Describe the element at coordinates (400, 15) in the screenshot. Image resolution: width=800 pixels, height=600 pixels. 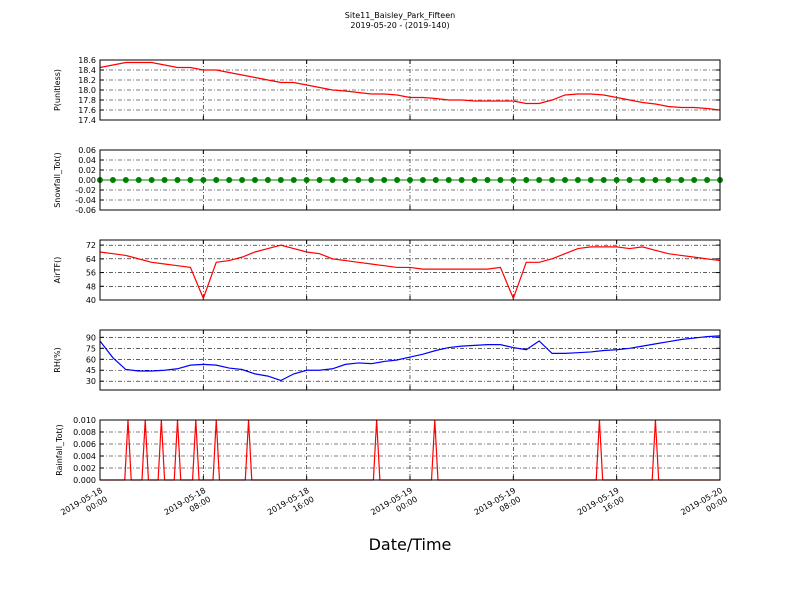
I see `chart-title: Site11_Baisley_Park_Fifteen` at that location.